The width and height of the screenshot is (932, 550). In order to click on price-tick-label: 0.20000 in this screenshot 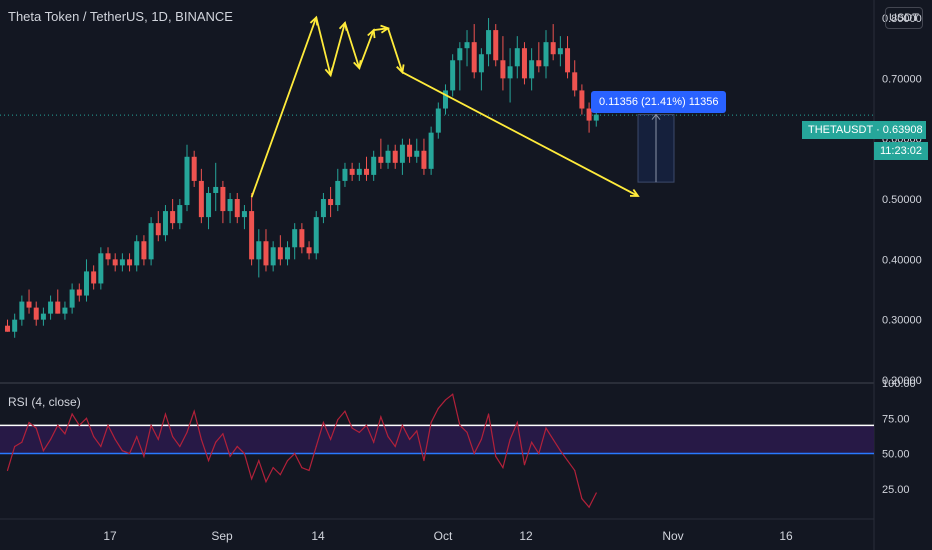, I will do `click(902, 381)`.